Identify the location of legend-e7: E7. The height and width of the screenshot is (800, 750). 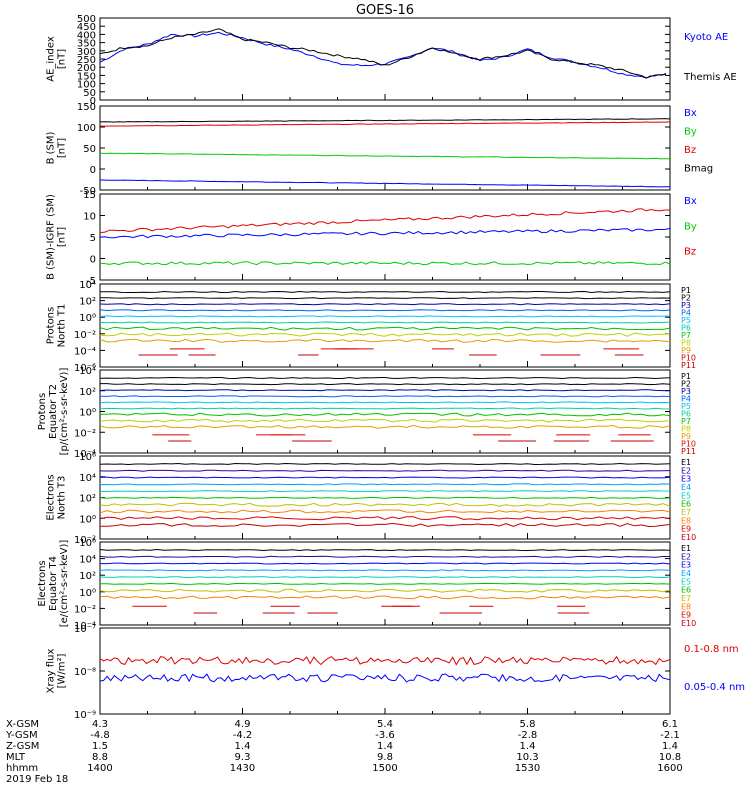
(686, 512).